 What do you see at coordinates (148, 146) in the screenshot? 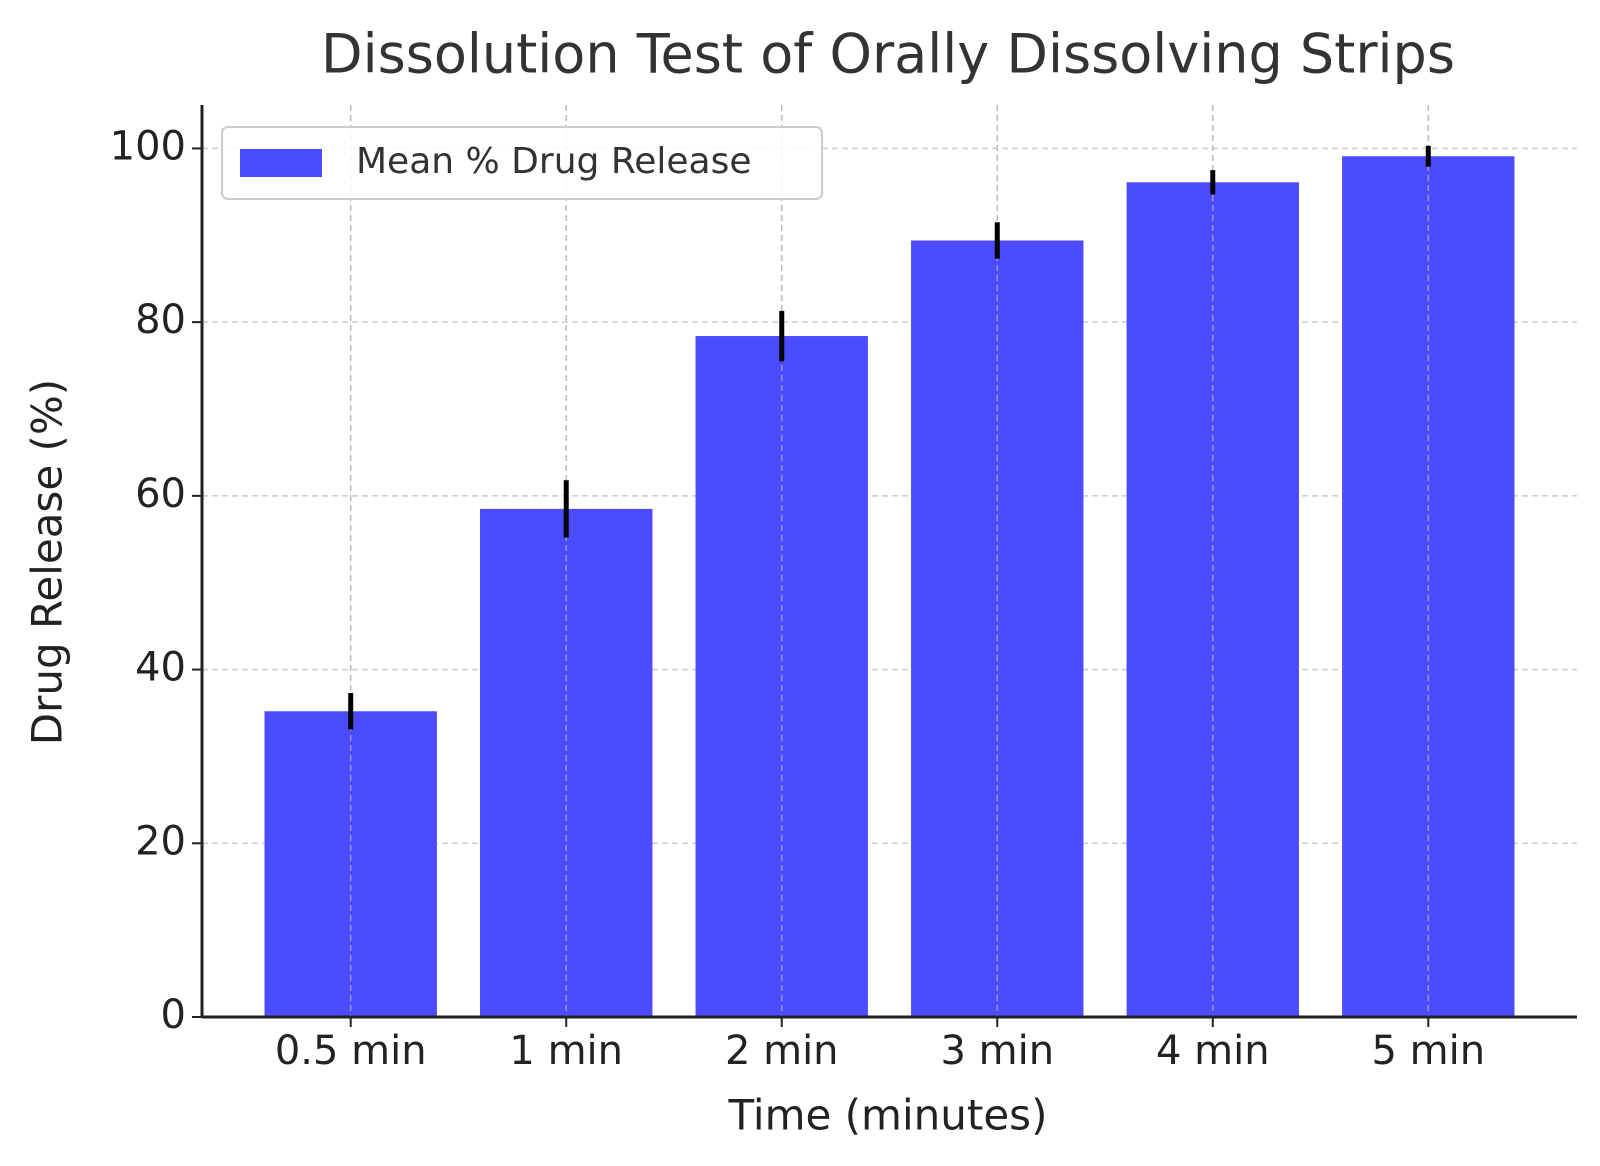
I see `y-tick-label: 100` at bounding box center [148, 146].